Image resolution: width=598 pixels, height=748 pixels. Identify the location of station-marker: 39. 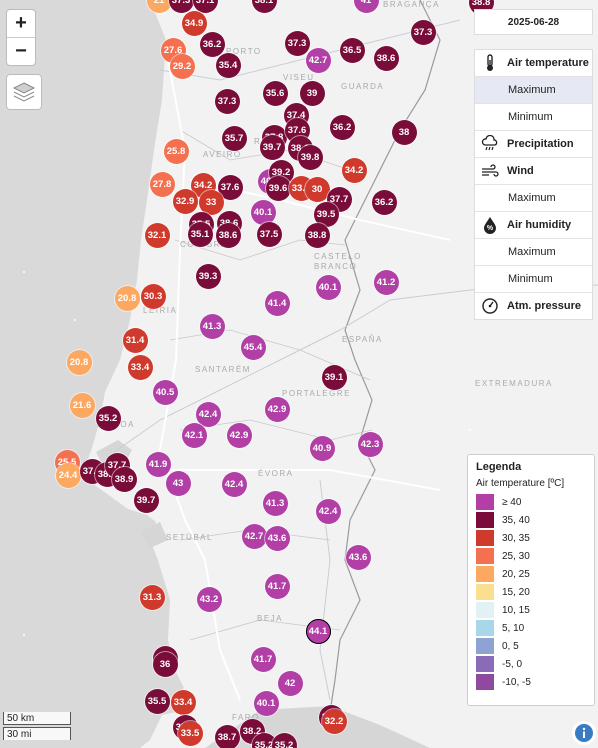
(312, 93).